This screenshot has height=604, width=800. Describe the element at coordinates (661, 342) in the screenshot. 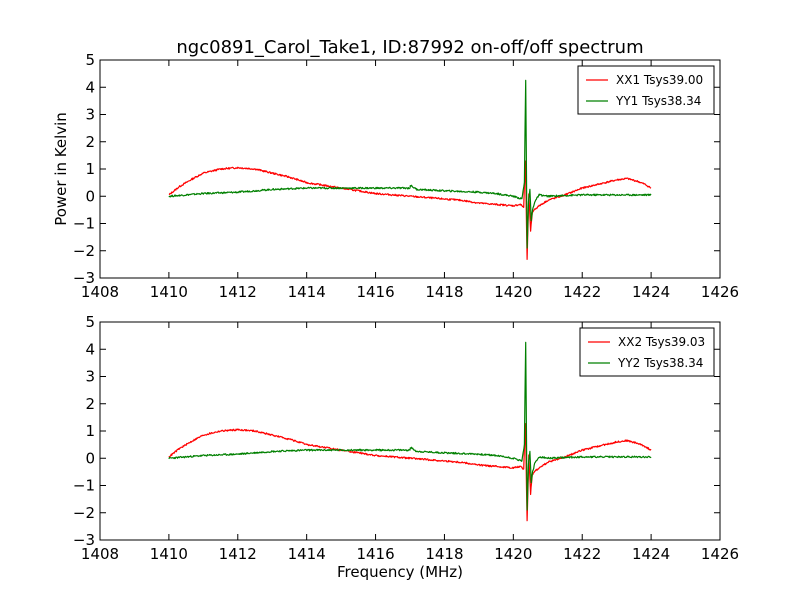

I see `legend-label: XX2 Tsys39.03` at that location.